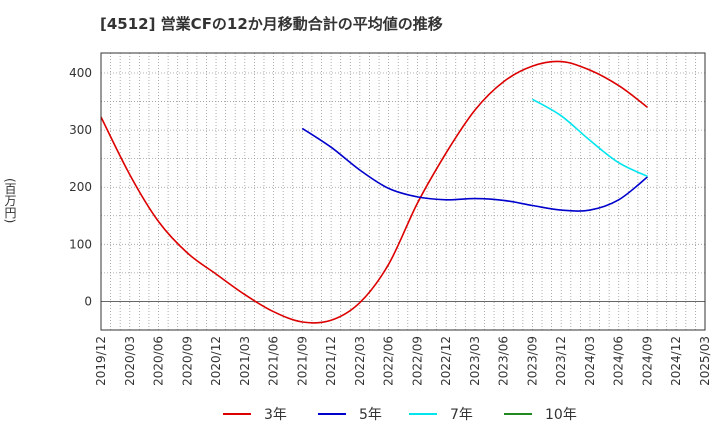 This screenshot has width=720, height=440. I want to click on legend-label-3: 7年, so click(461, 415).